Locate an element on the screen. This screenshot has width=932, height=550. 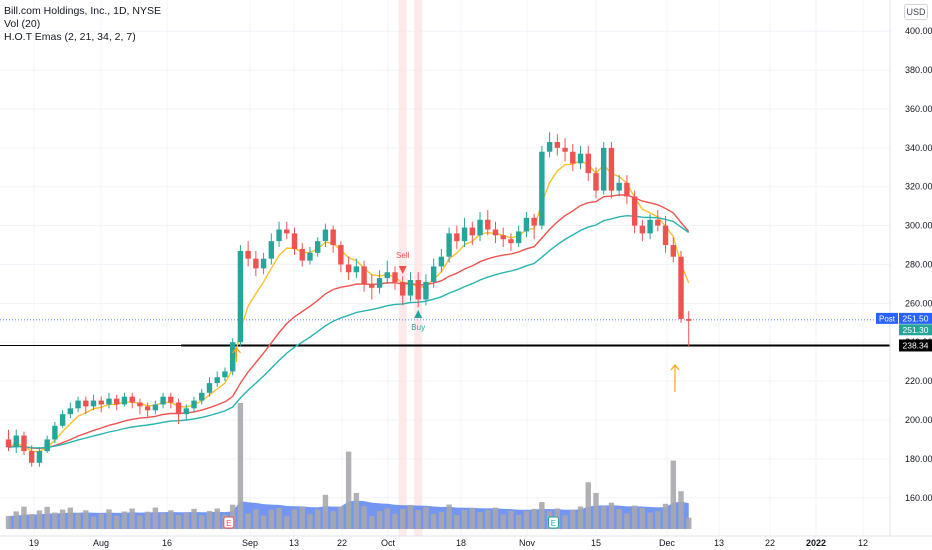
price-axis-label: 400.00 is located at coordinates (918, 31).